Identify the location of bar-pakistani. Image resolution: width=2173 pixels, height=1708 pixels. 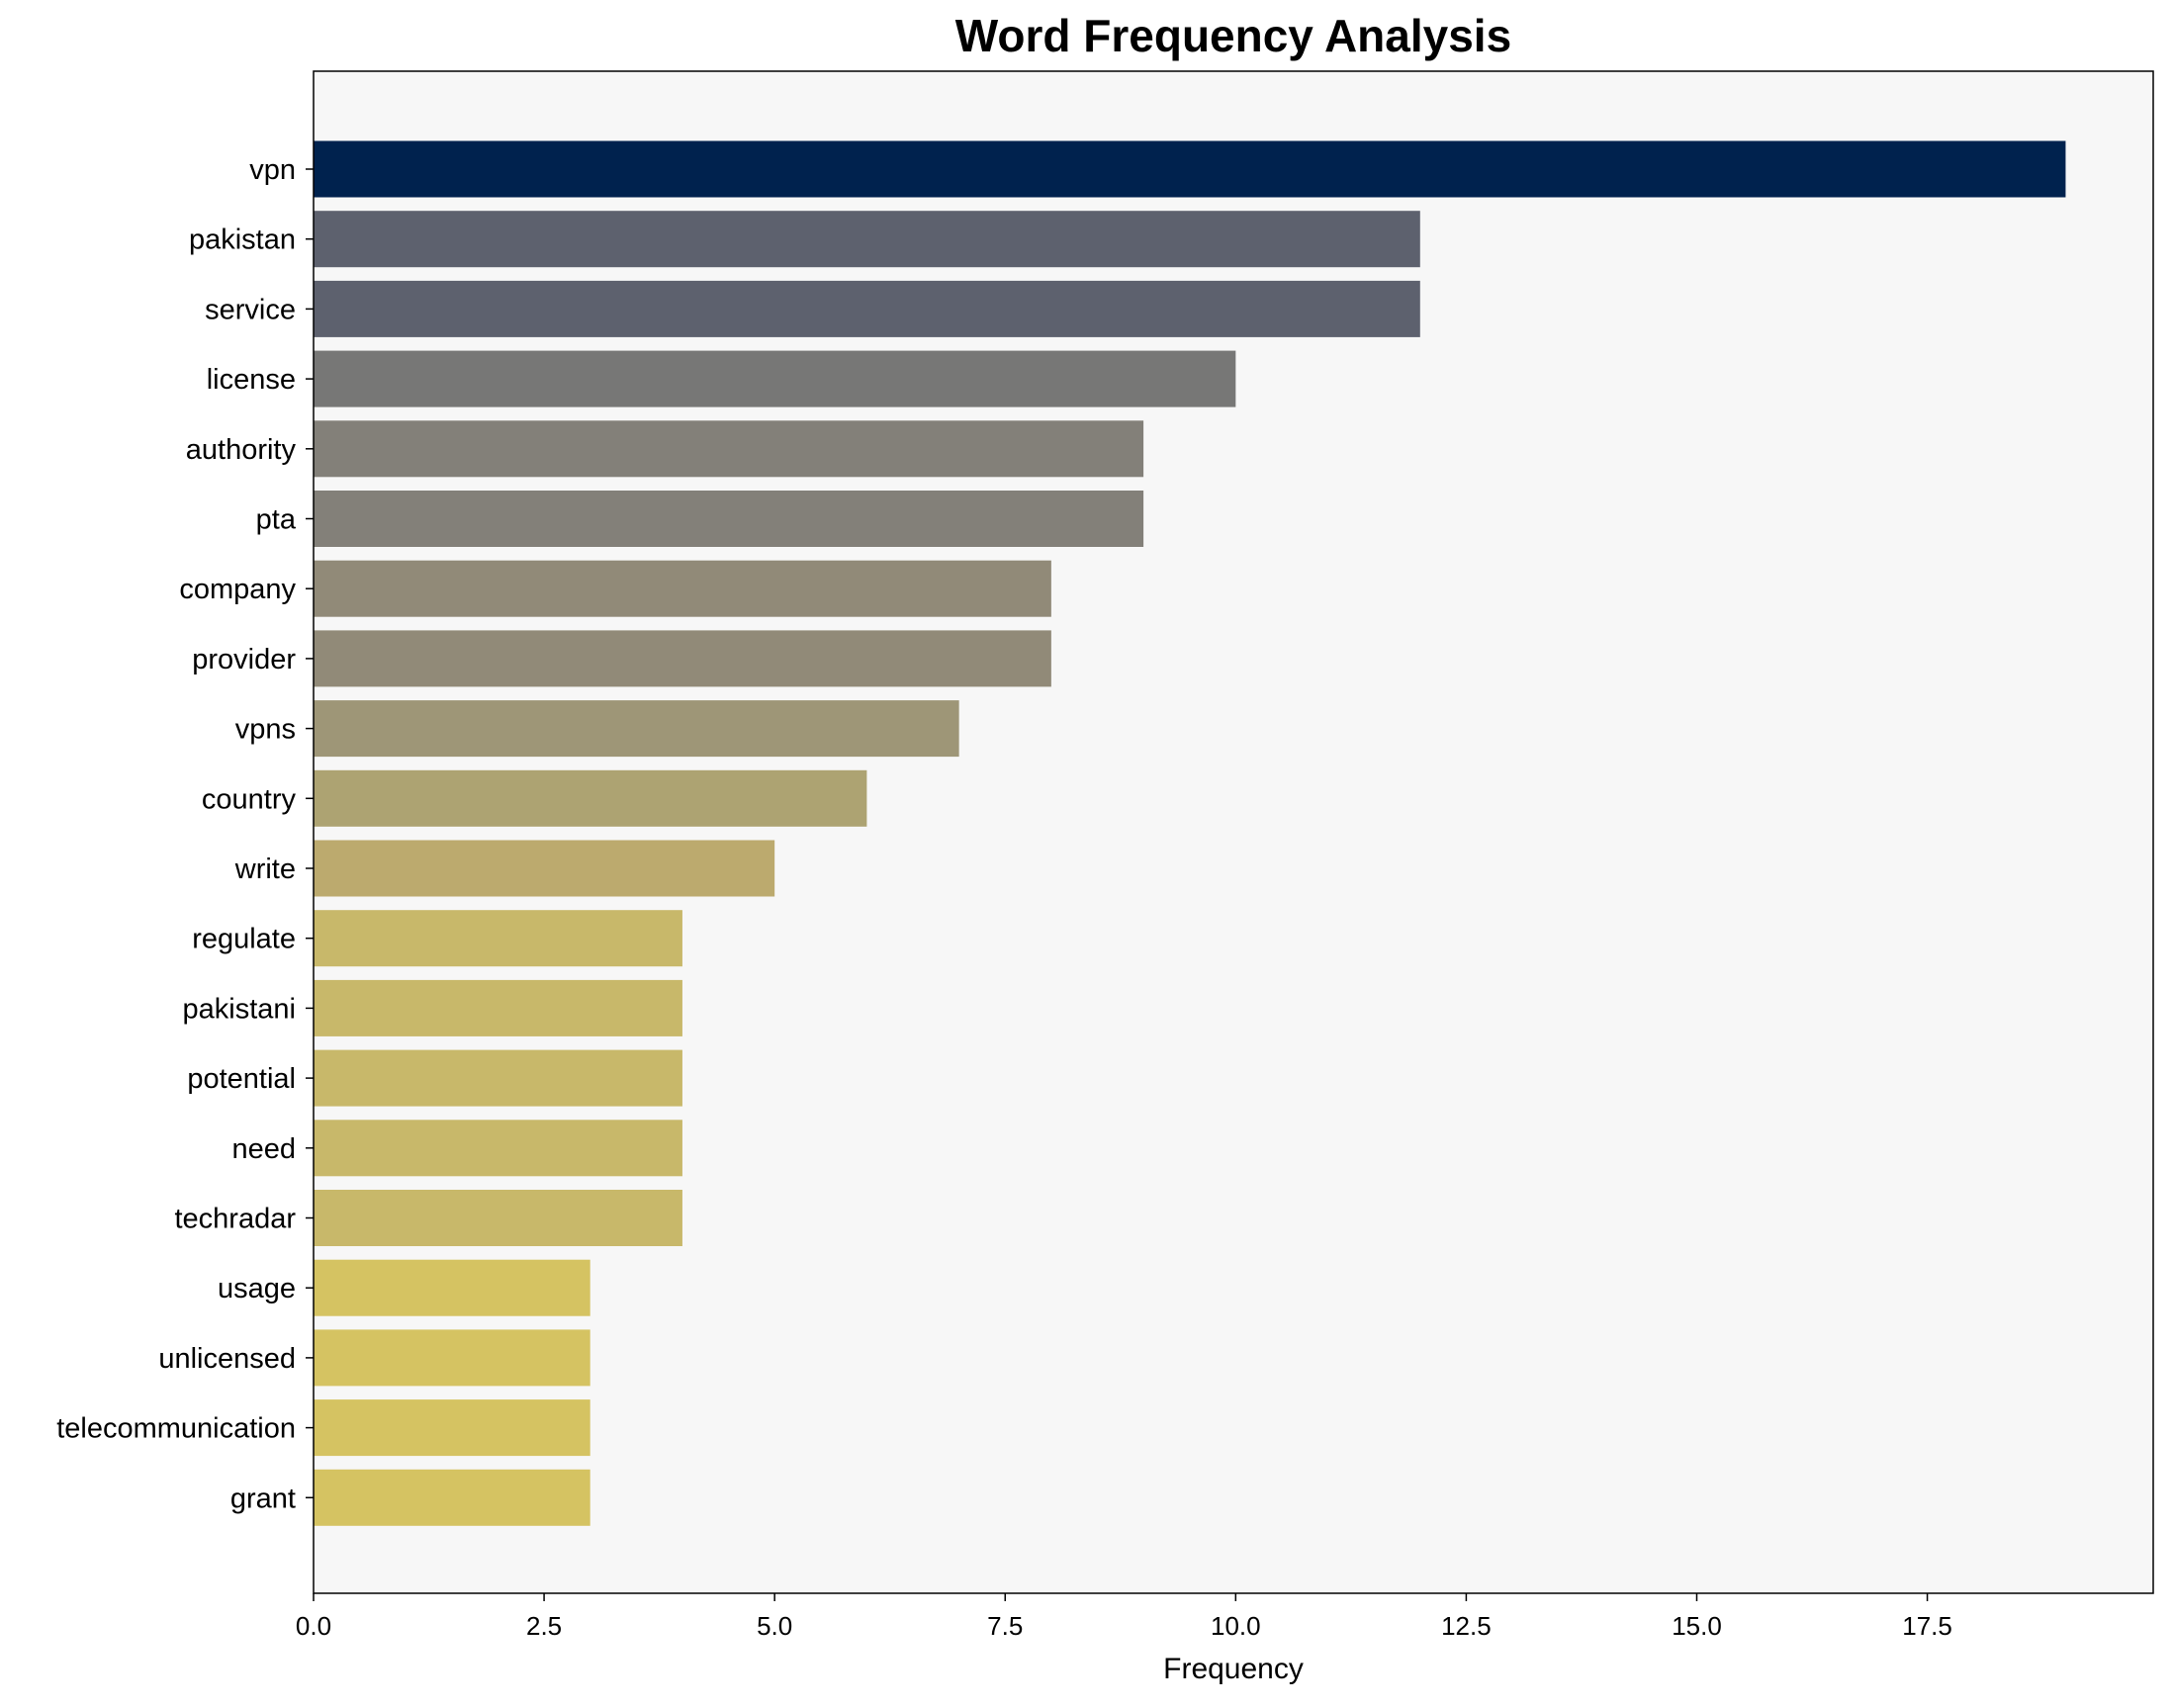
(498, 1007).